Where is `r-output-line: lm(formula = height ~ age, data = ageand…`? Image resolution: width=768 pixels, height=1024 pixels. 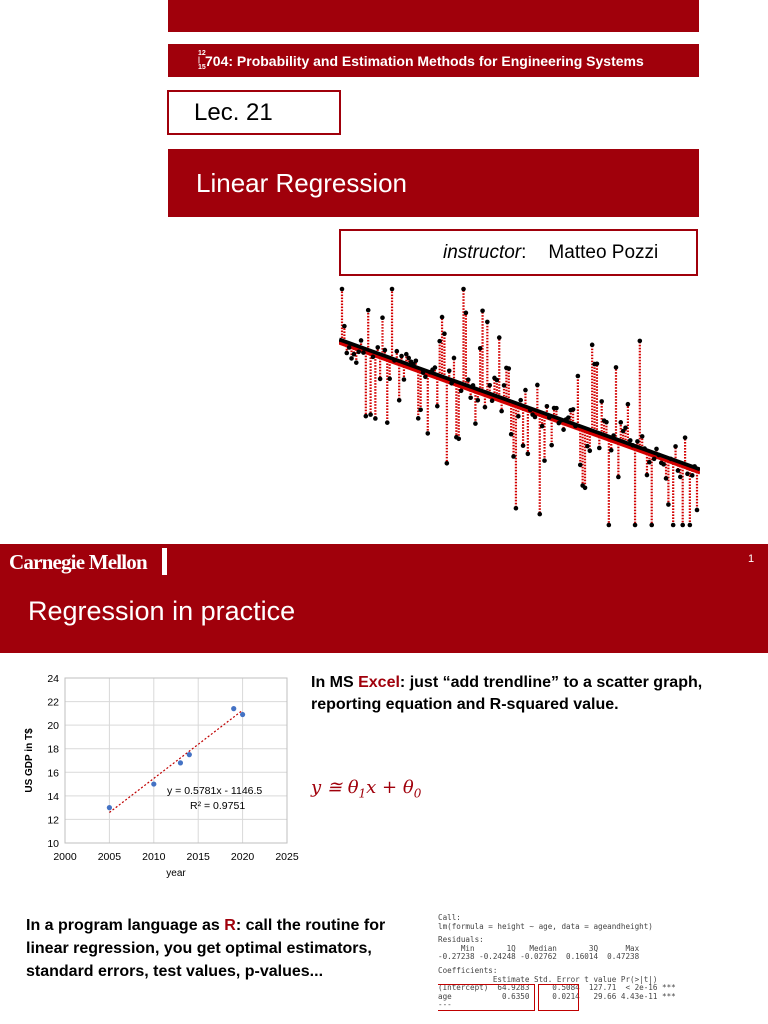
r-output-line: lm(formula = height ~ age, data = ageand… is located at coordinates (545, 926).